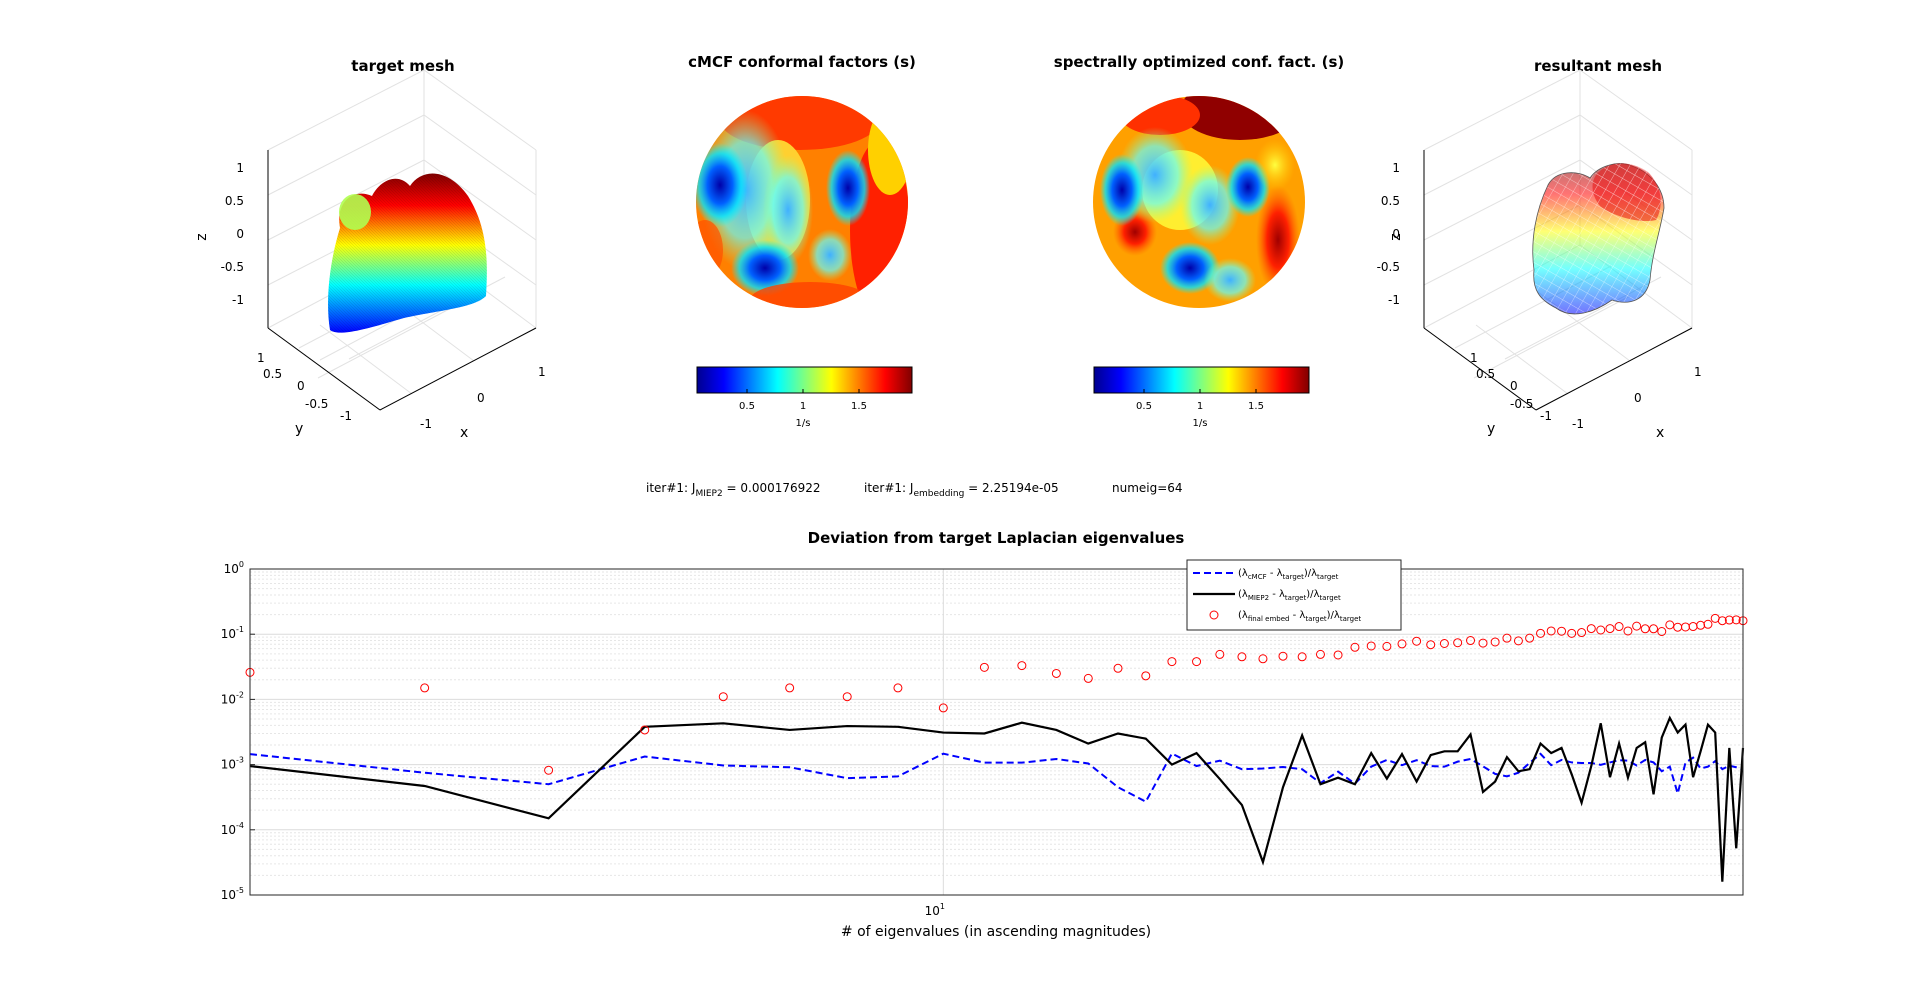 The image size is (1918, 1000). I want to click on conformal-factor-sphere, so click(802, 202).